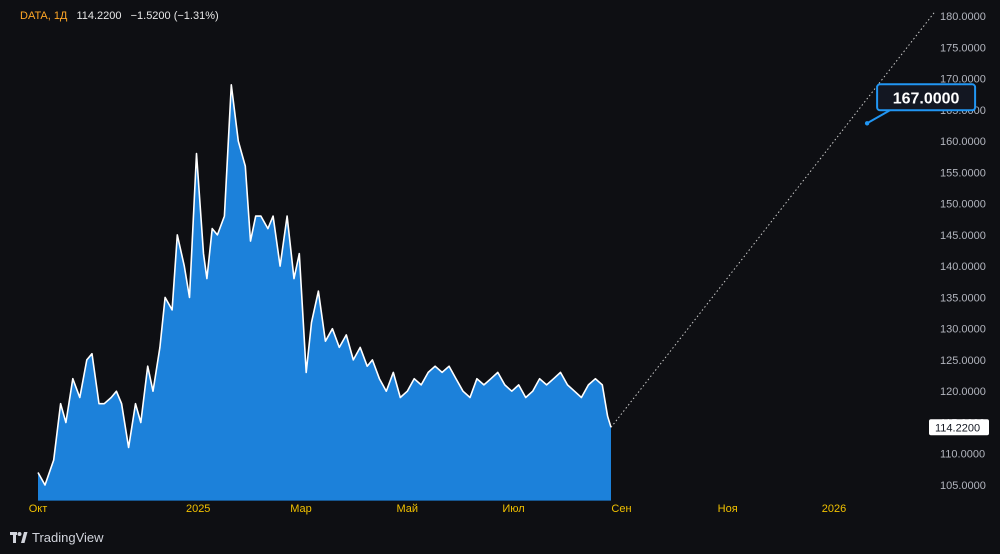 This screenshot has width=1000, height=554. I want to click on price-tick-label: 180.0000, so click(963, 17).